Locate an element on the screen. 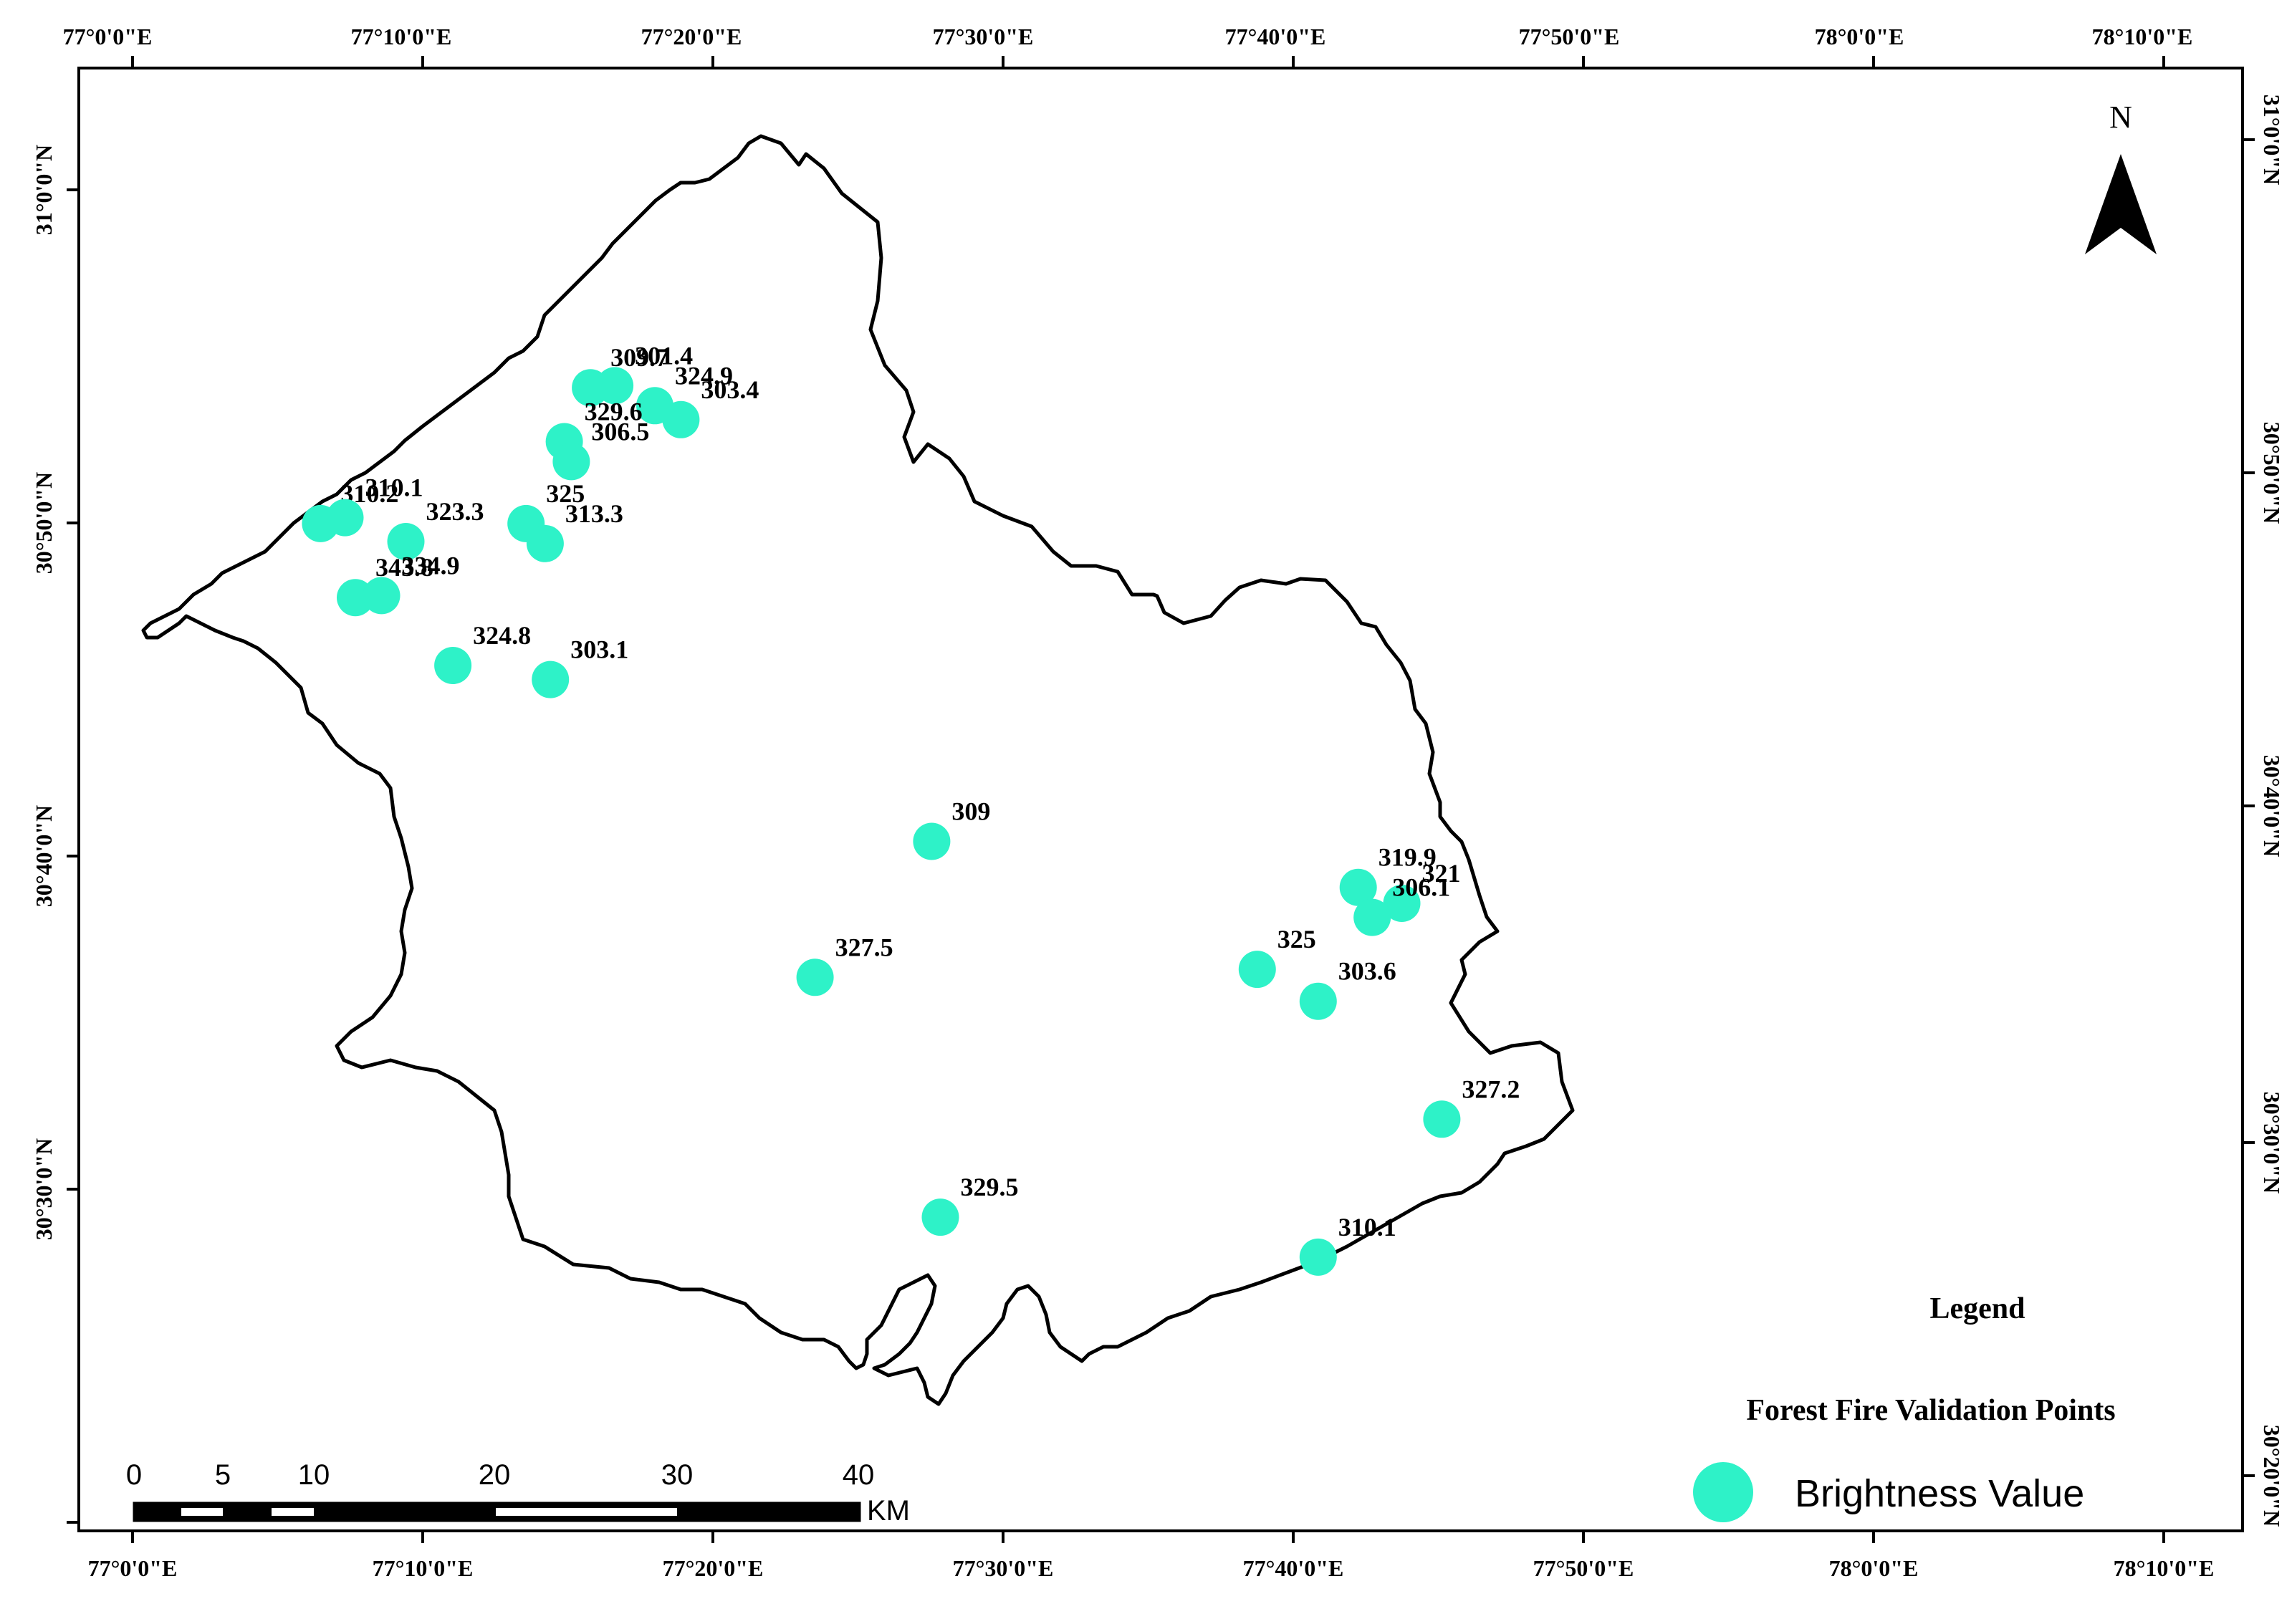 The image size is (2292, 1624). right-label-4: 30°20'0"N is located at coordinates (2272, 1476).